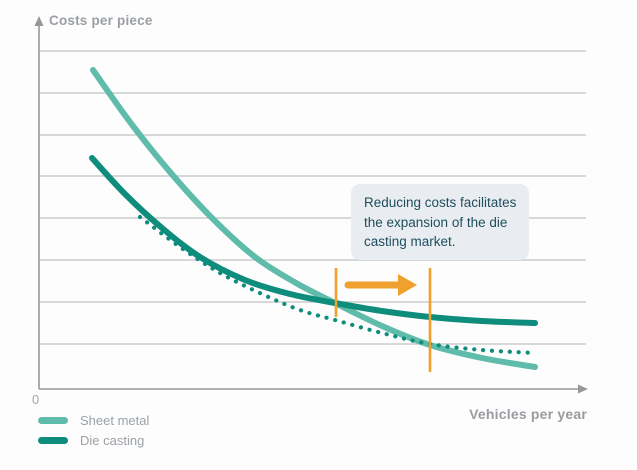  What do you see at coordinates (112, 440) in the screenshot?
I see `legend-label-die-casting: Die casting` at bounding box center [112, 440].